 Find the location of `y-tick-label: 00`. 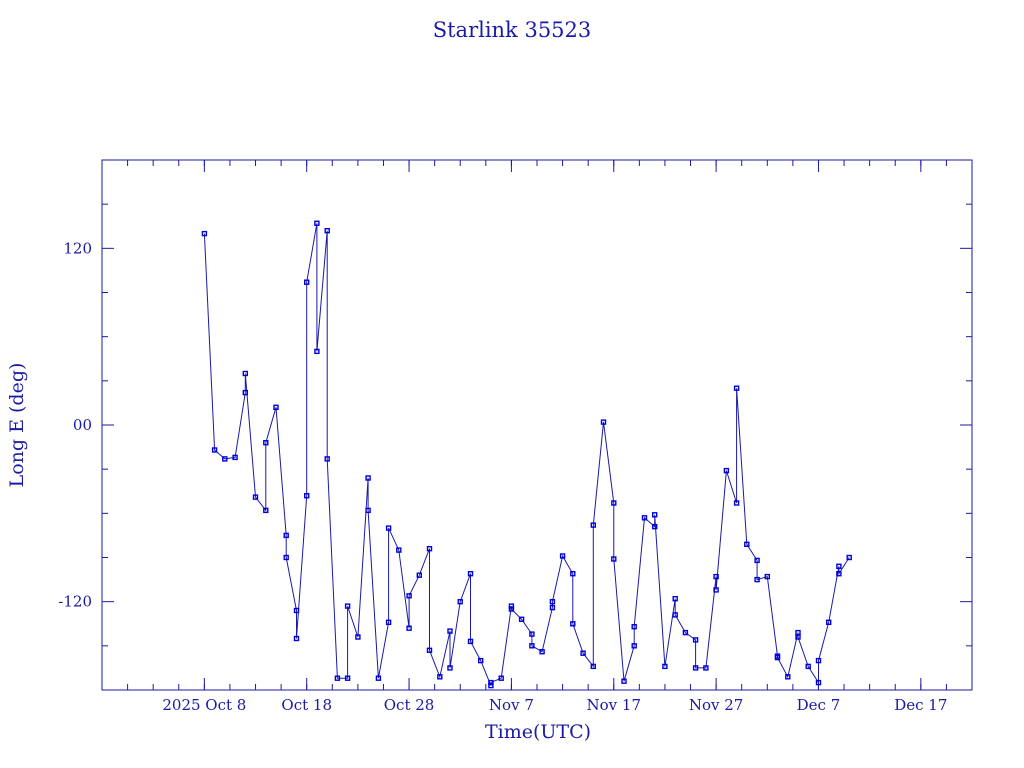

y-tick-label: 00 is located at coordinates (82, 425).